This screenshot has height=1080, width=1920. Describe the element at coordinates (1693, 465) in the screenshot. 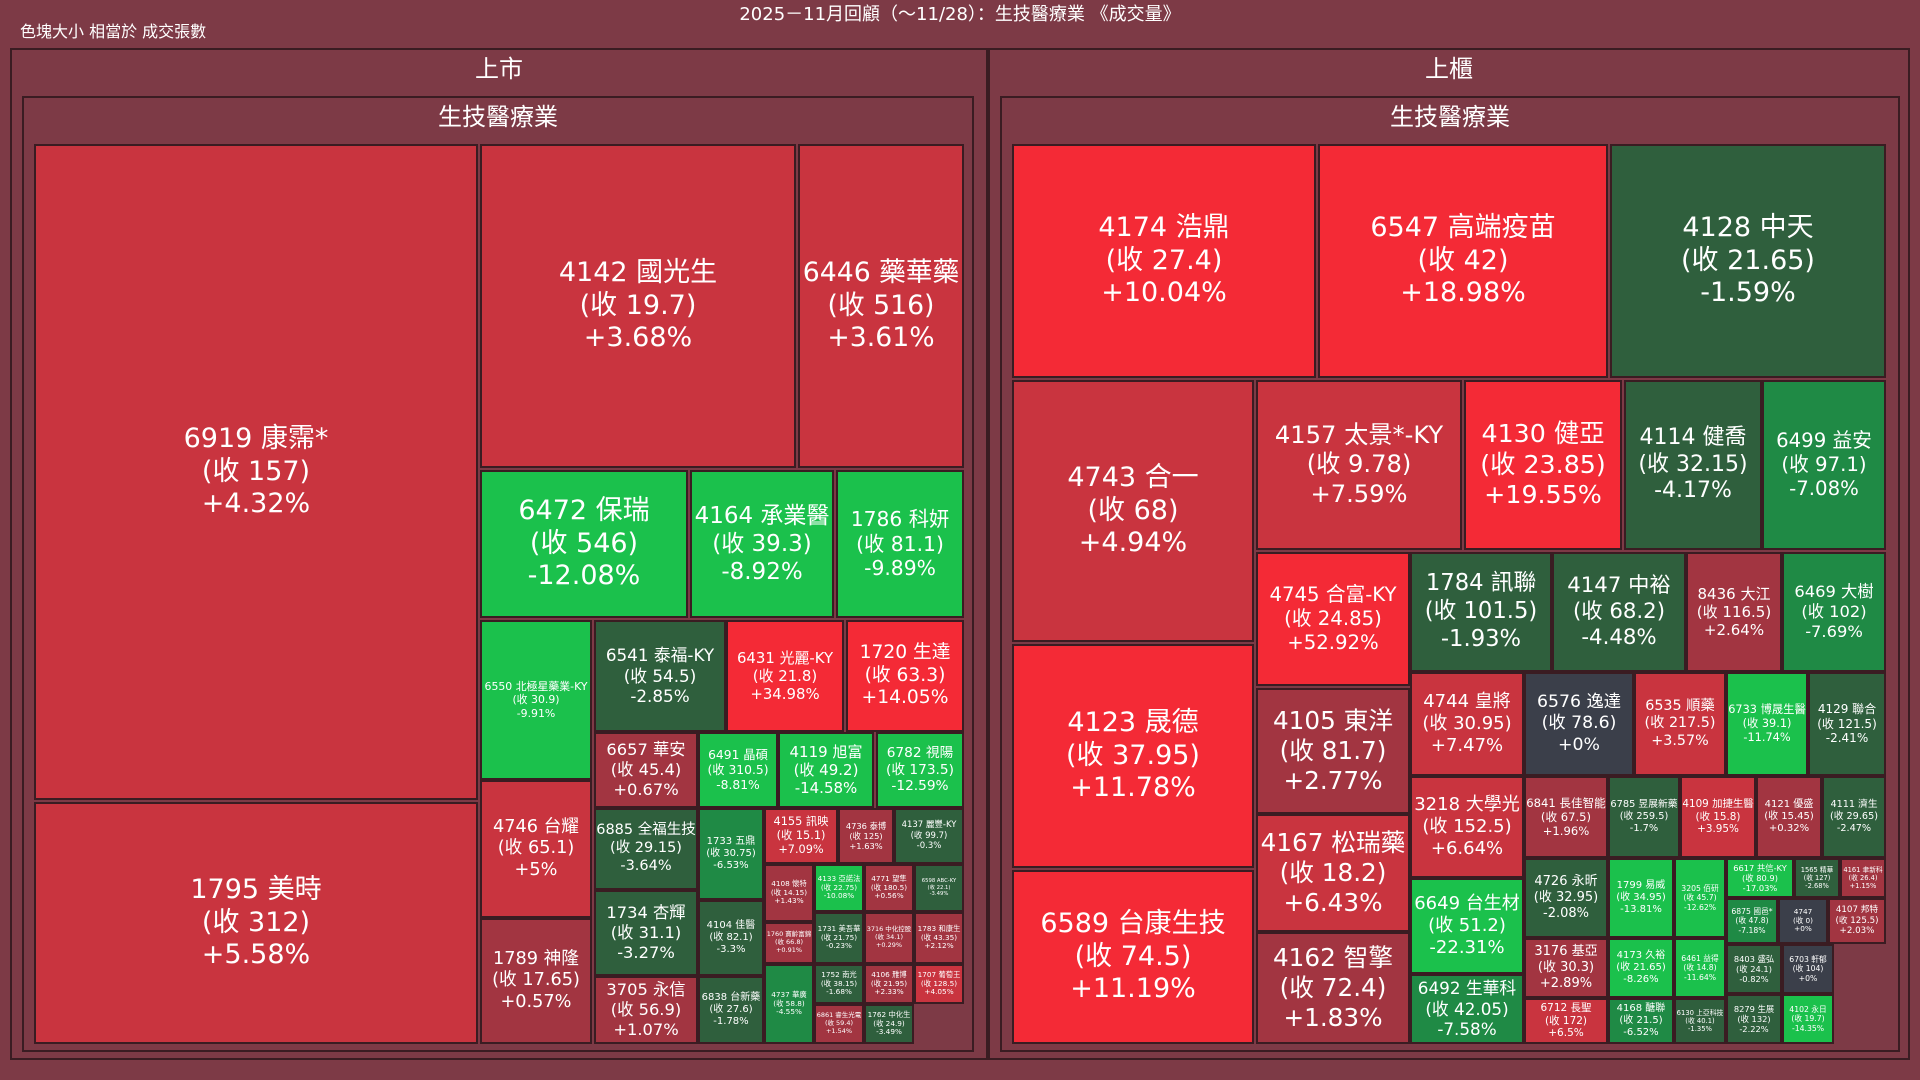

I see `treemap-tile-4114: 4114 健喬 (收 32.15) -4.17%` at that location.